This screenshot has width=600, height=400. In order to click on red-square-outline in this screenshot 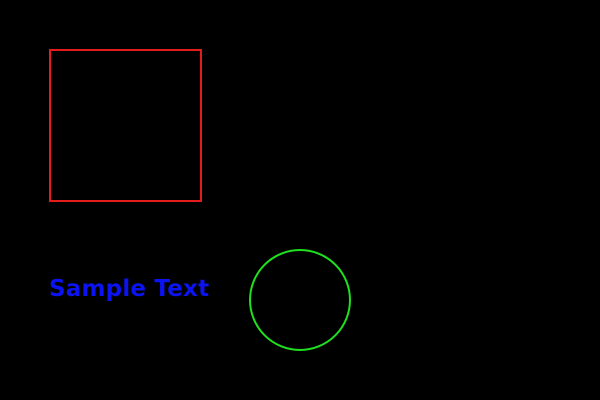, I will do `click(125, 125)`.